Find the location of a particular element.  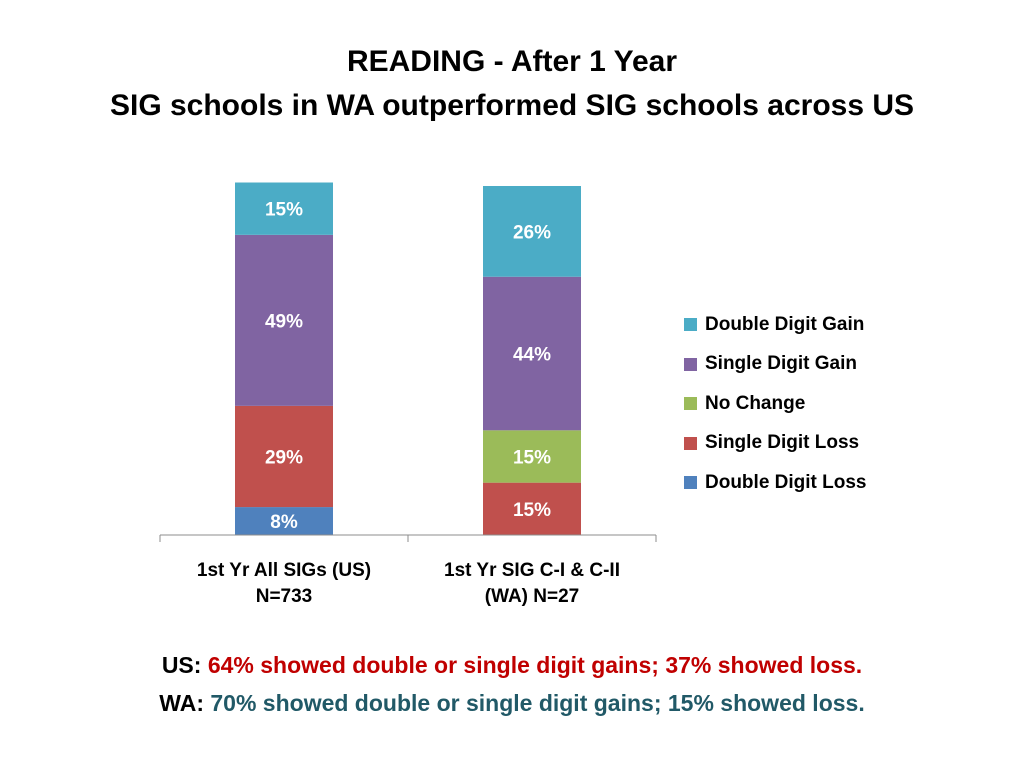

title-line-1: READING - After 1 Year is located at coordinates (512, 61).